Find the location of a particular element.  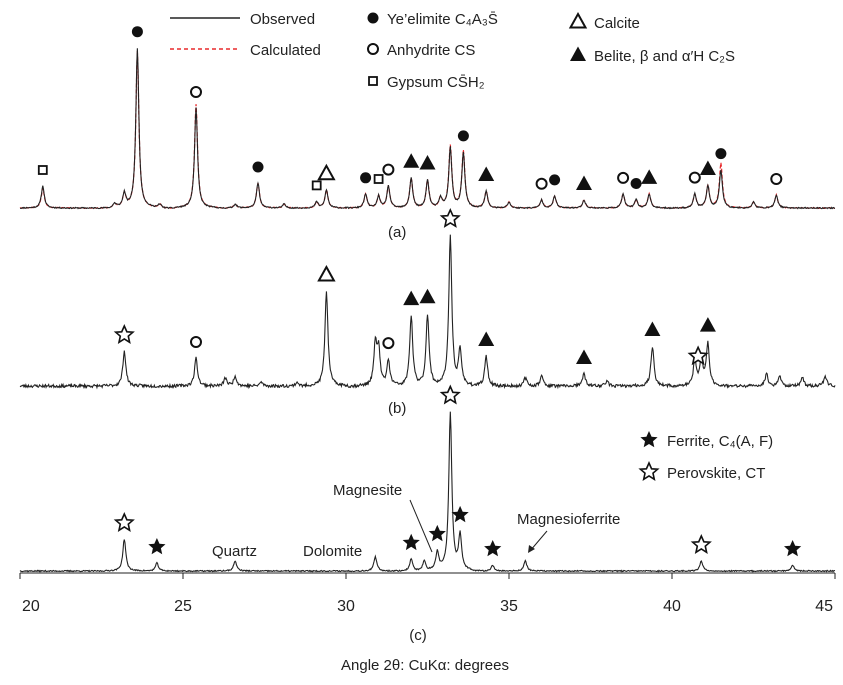

x-tick-label-40: 40 is located at coordinates (672, 606).